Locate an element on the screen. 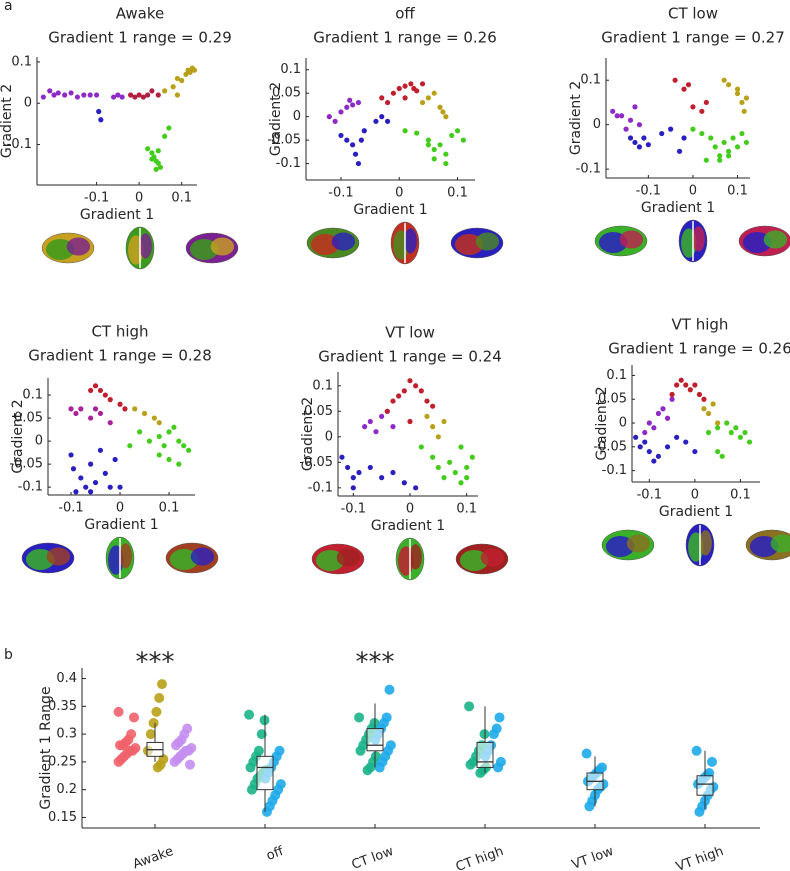  y-tick-label: -0.1 is located at coordinates (30, 487).